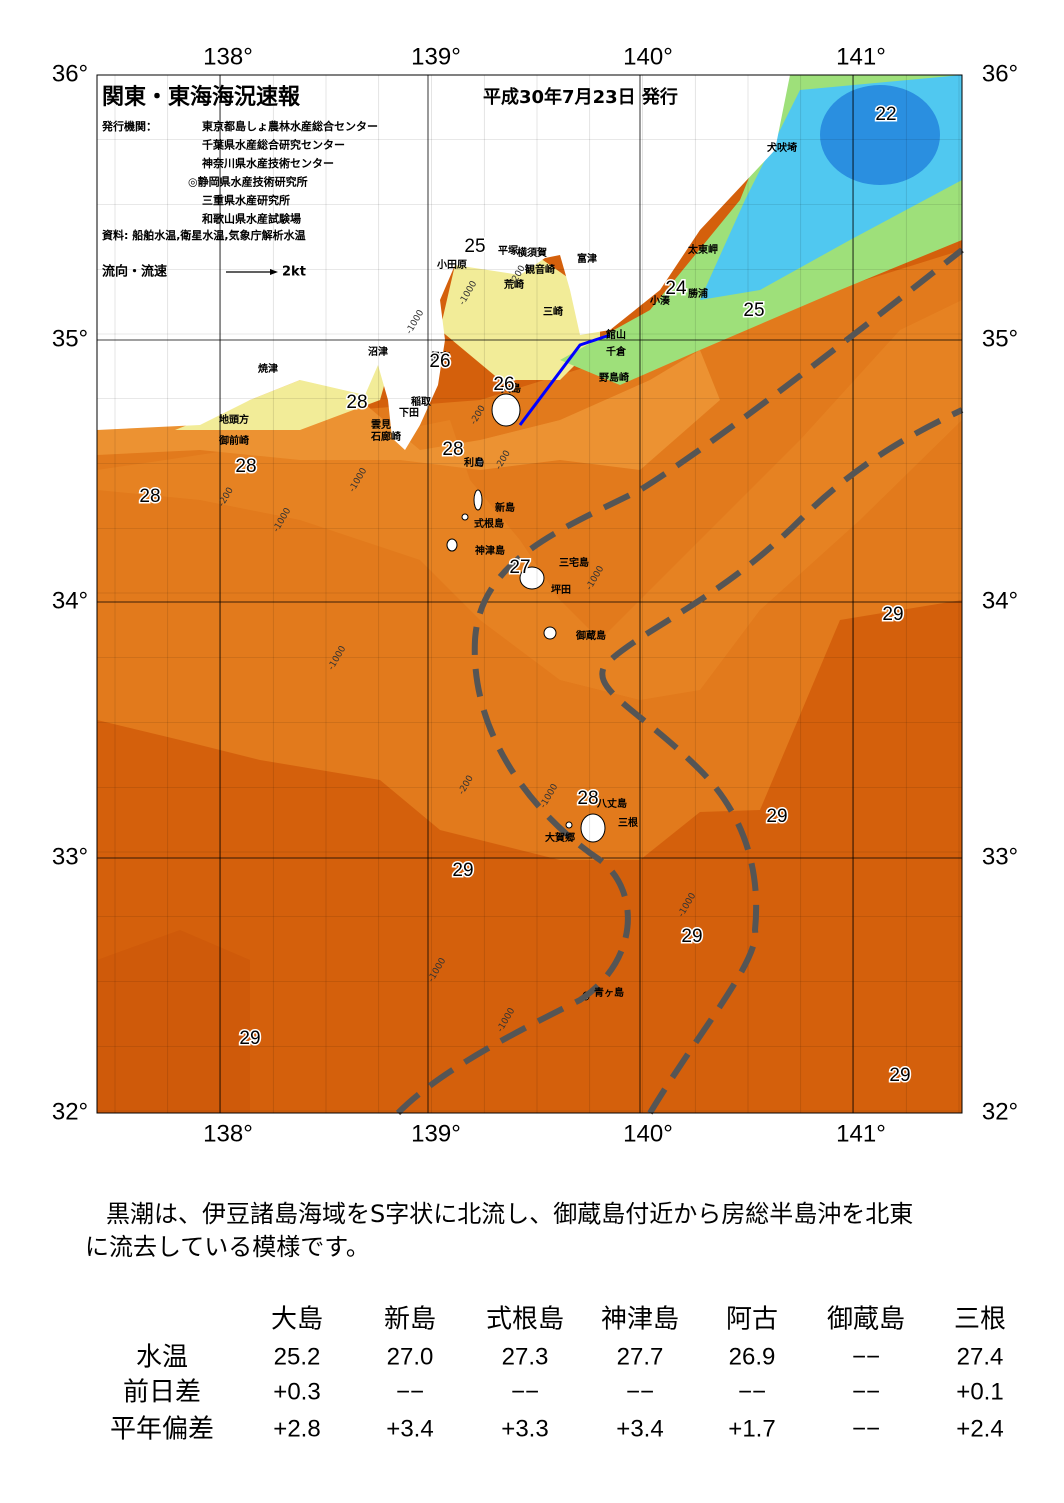 Image resolution: width=1064 pixels, height=1503 pixels. I want to click on place-name: 館山, so click(615, 334).